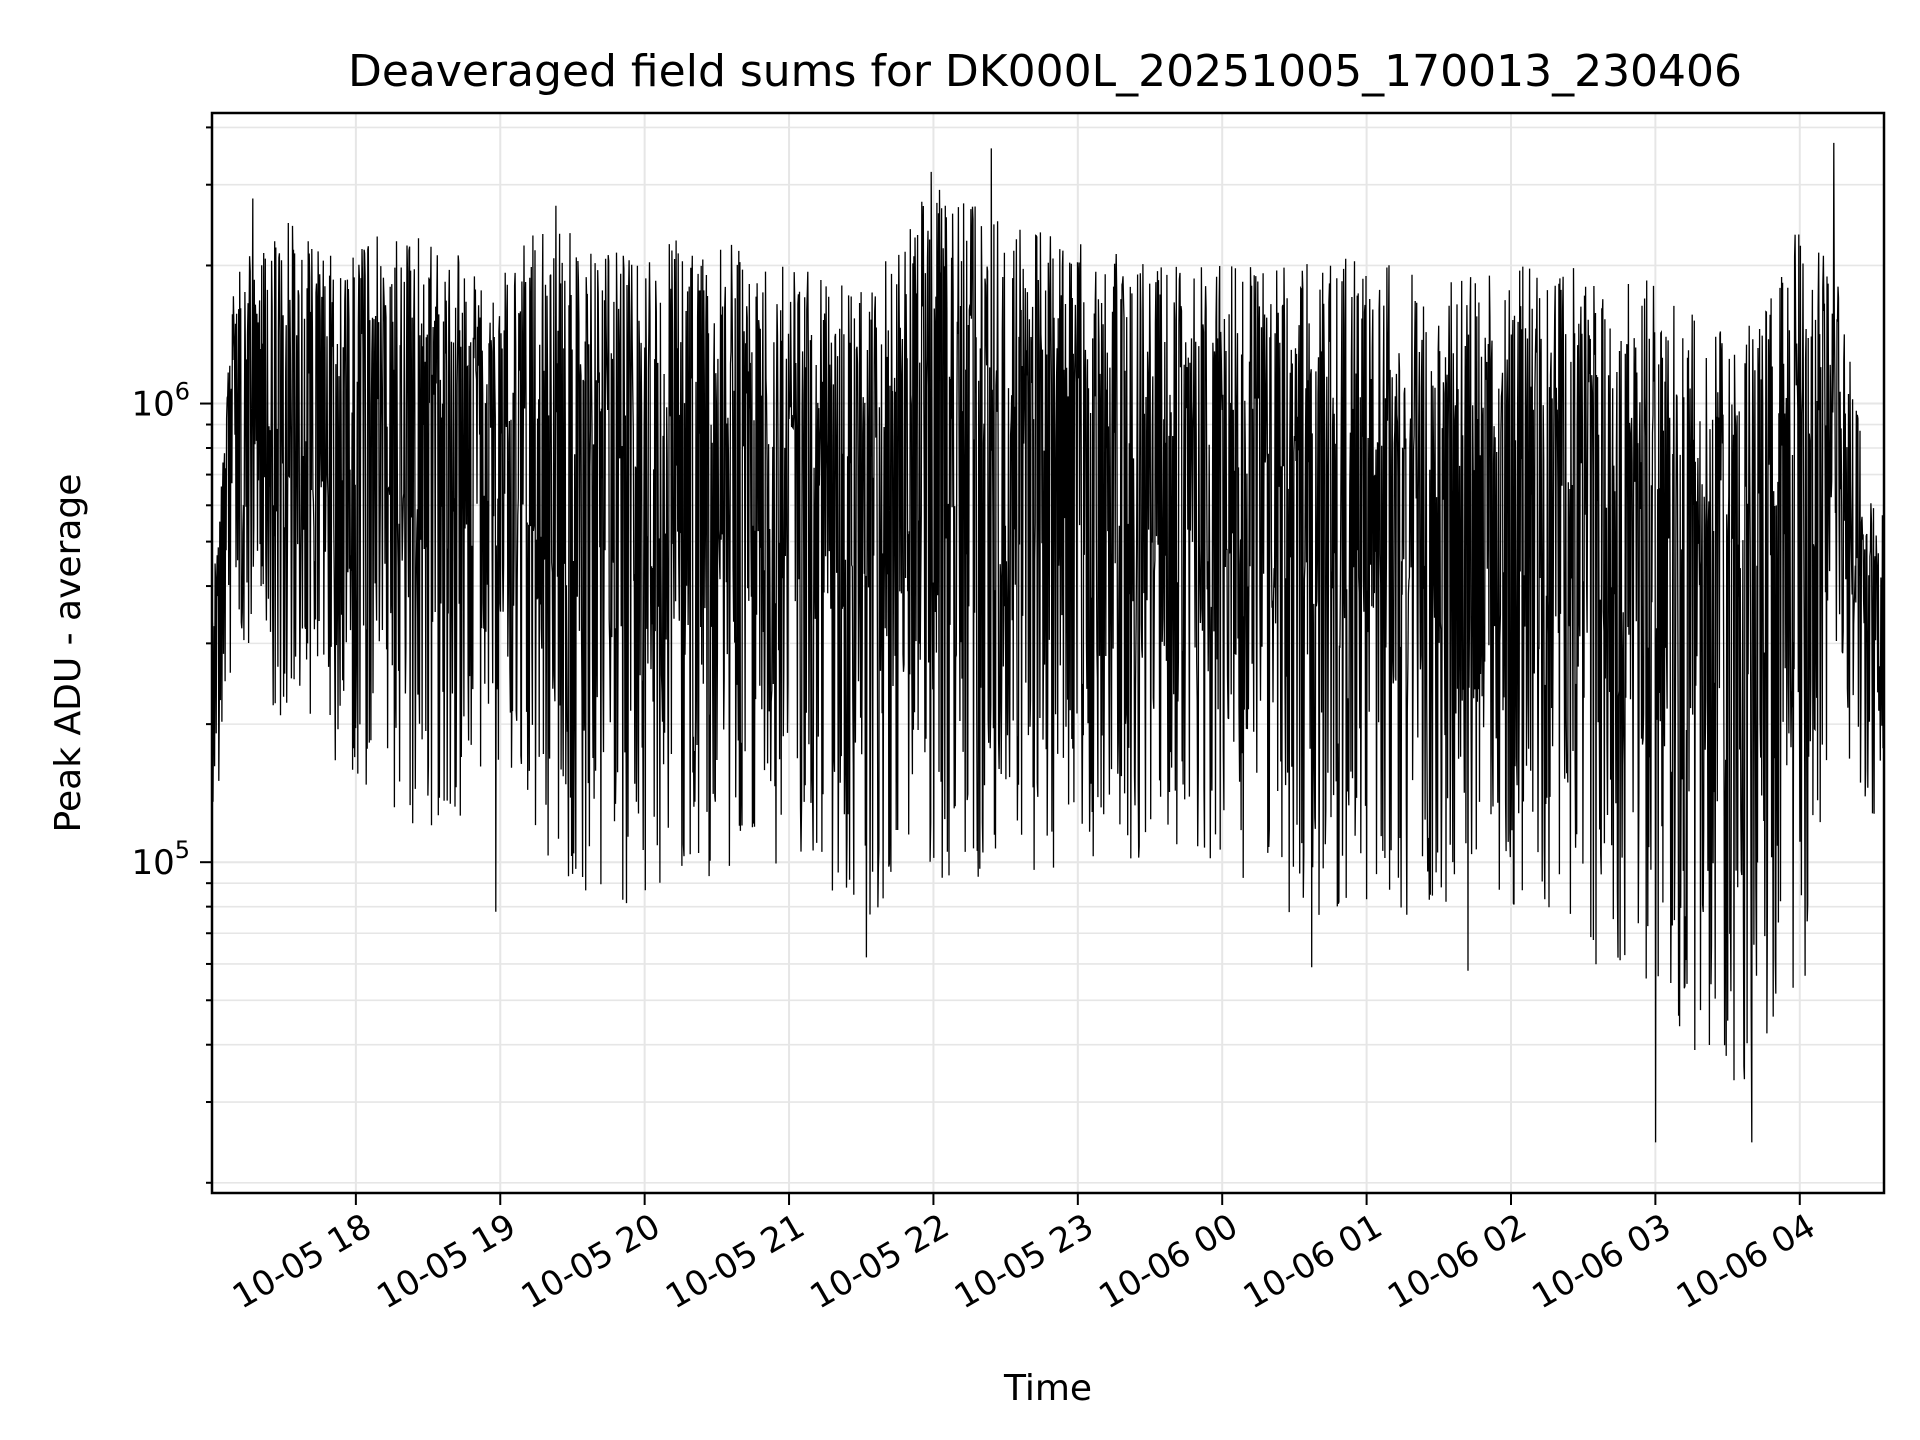 This screenshot has width=1920, height=1440. Describe the element at coordinates (160, 859) in the screenshot. I see `y-tick-label: 10⁵` at that location.